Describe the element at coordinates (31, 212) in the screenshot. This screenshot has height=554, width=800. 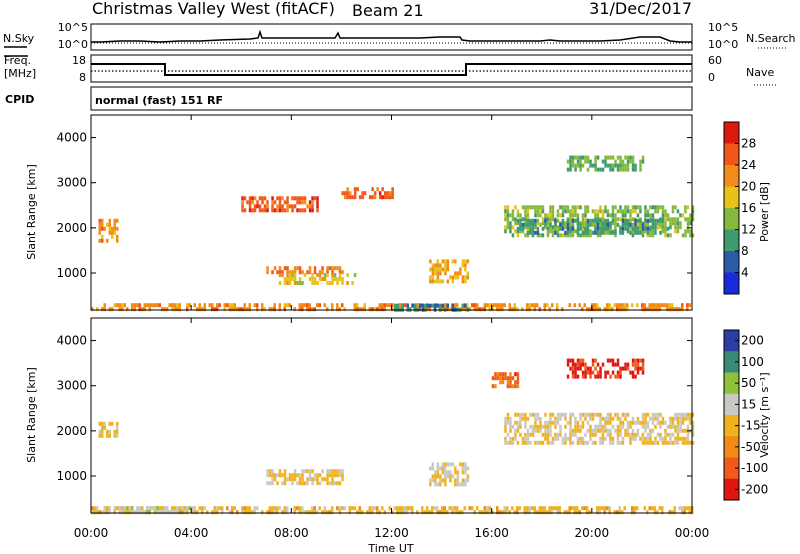
I see `power-y-axis-title: Slant Range [km]` at that location.